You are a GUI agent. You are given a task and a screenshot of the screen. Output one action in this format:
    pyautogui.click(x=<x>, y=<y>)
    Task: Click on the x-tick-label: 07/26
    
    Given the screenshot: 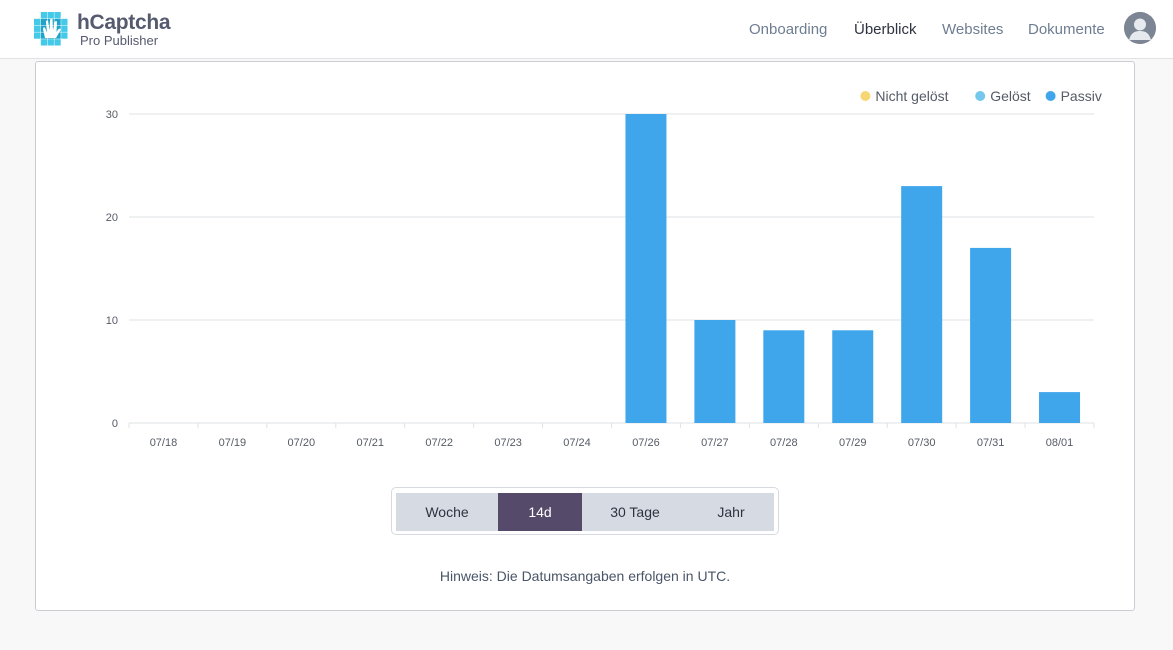 What is the action you would take?
    pyautogui.click(x=646, y=443)
    